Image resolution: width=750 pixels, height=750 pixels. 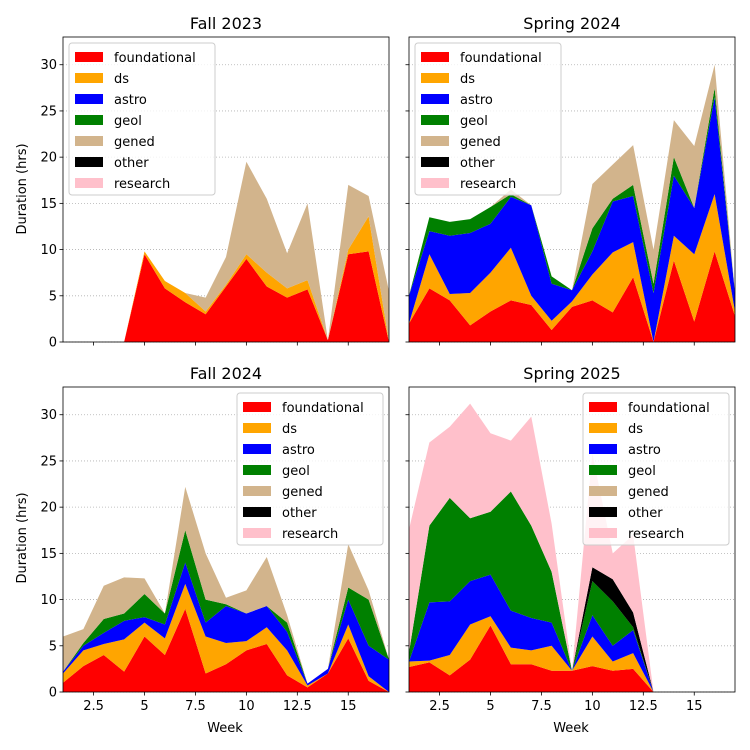 I want to click on x-axis-label-left: Week, so click(x=225, y=728).